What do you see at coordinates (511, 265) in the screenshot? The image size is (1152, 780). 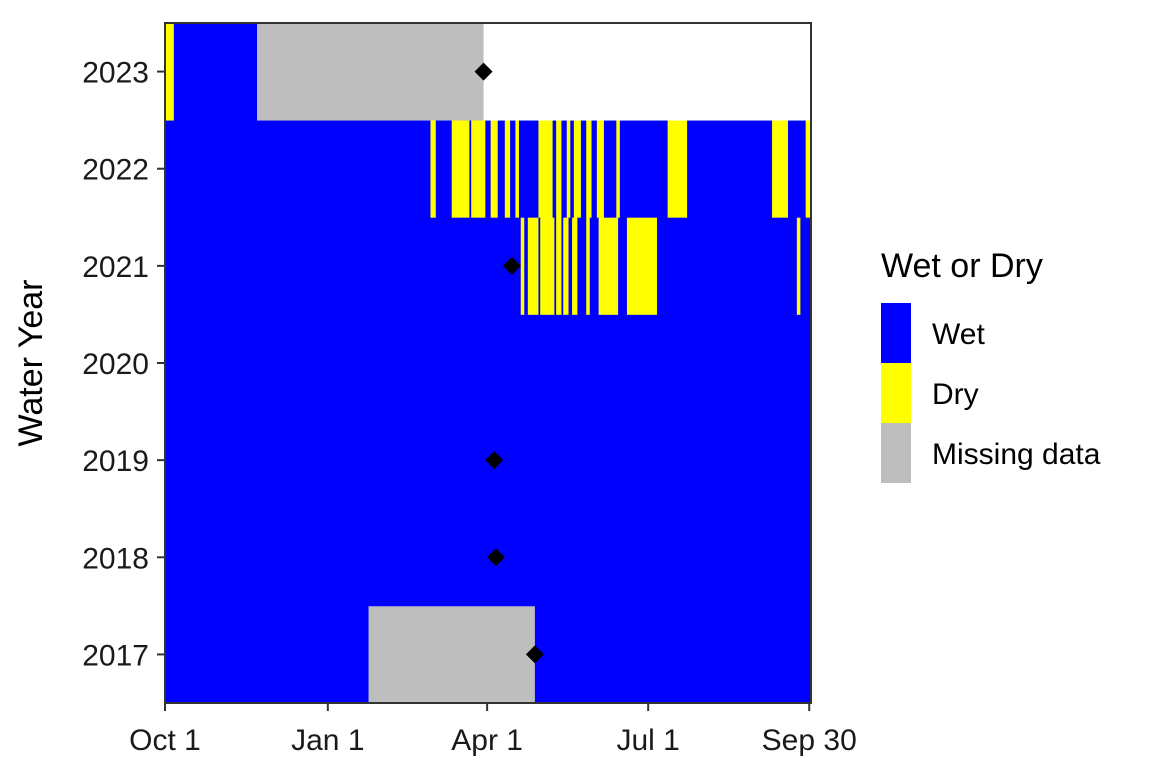 I see `marker-2021` at bounding box center [511, 265].